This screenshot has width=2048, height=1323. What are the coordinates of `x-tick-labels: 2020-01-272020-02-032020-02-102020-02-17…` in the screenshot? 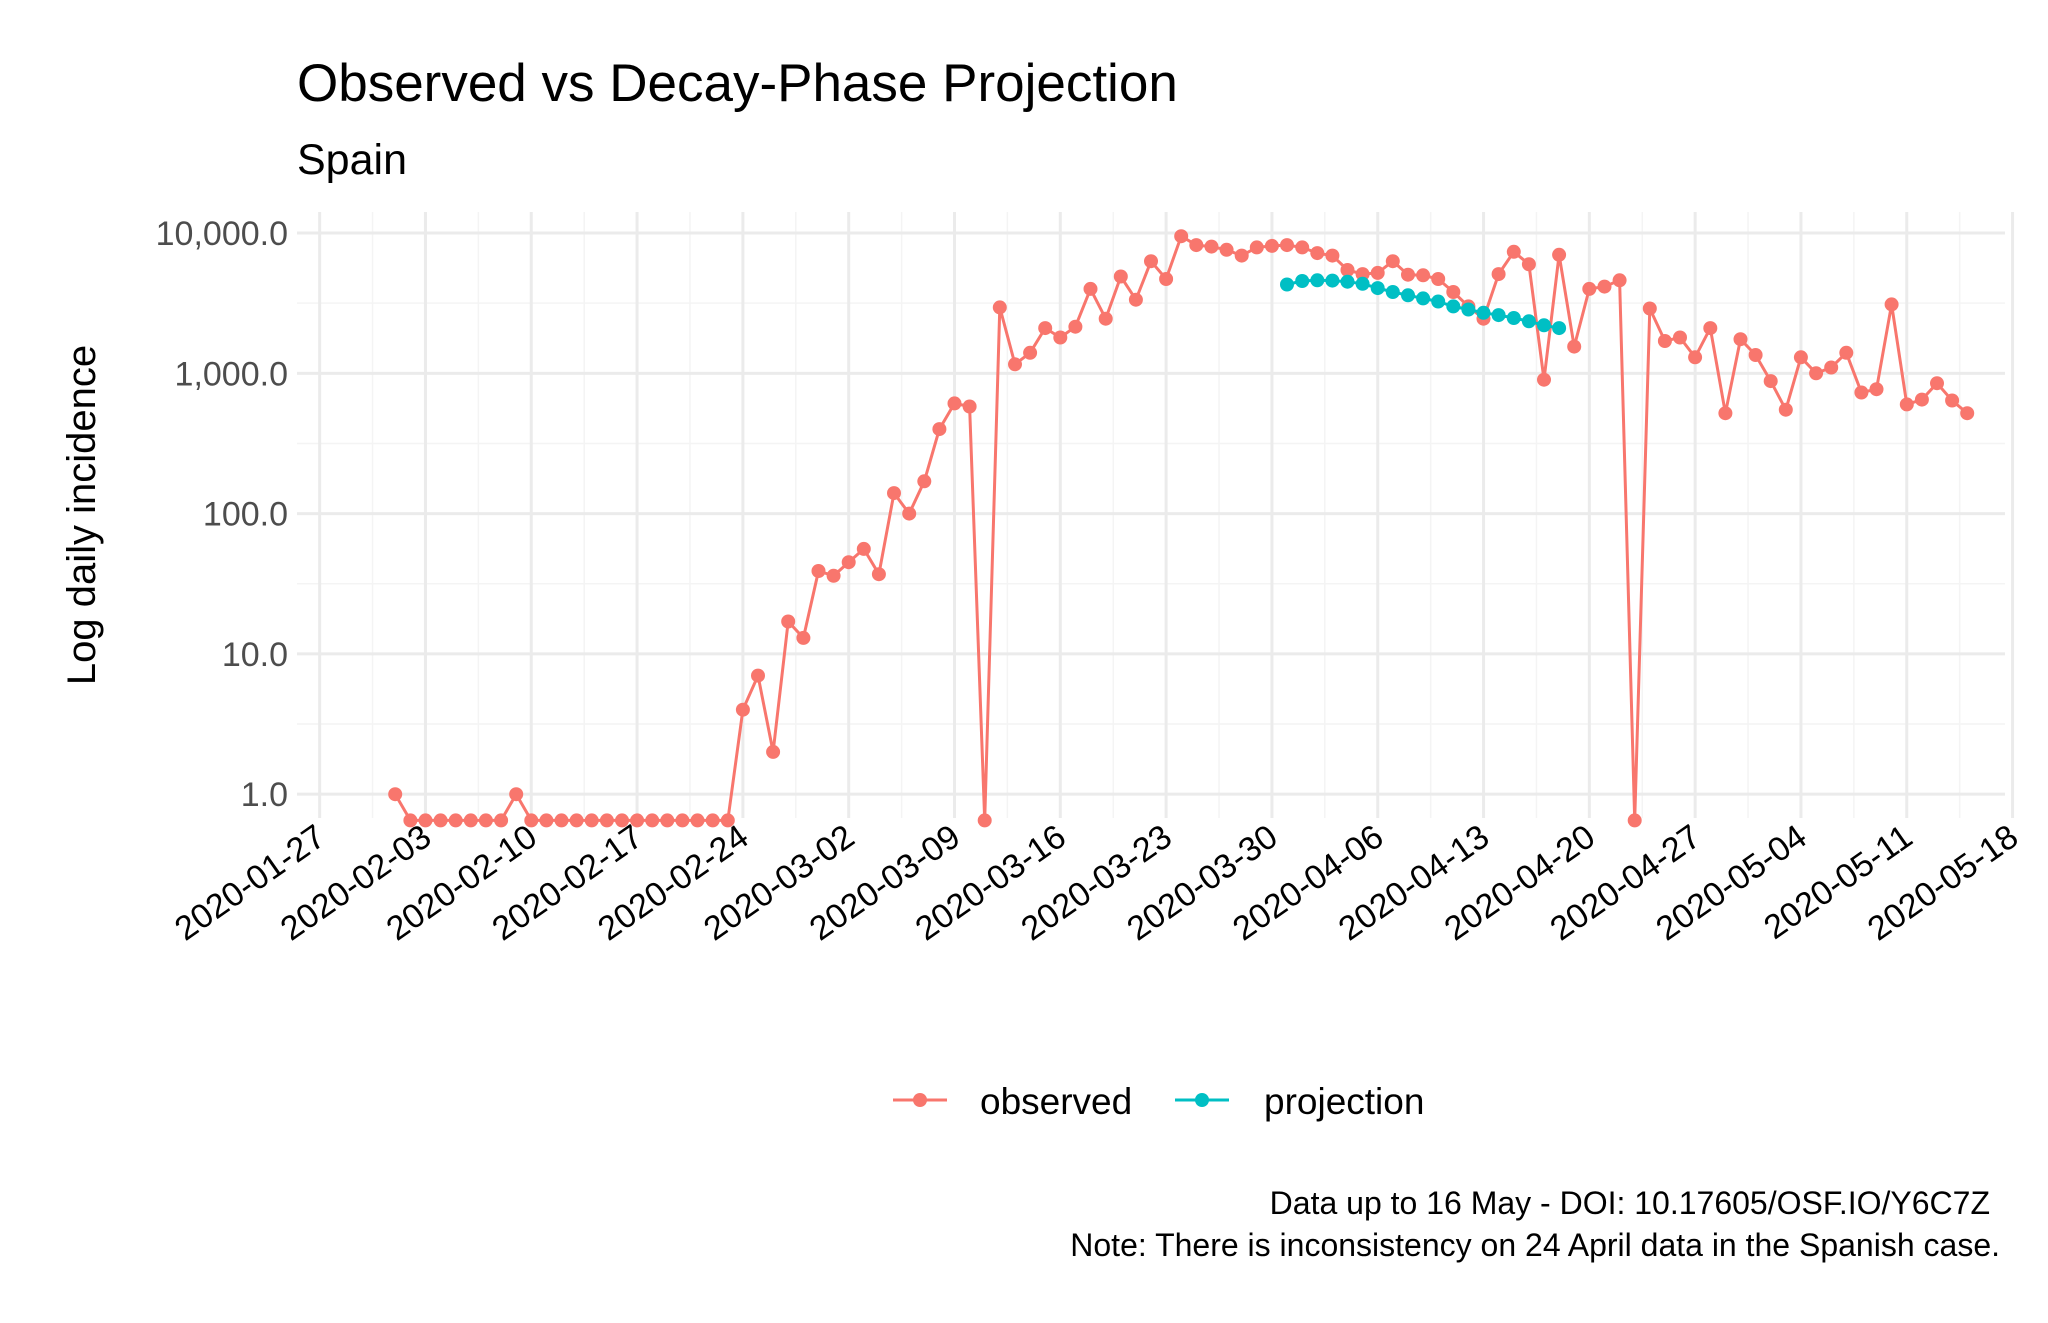 It's located at (1096, 882).